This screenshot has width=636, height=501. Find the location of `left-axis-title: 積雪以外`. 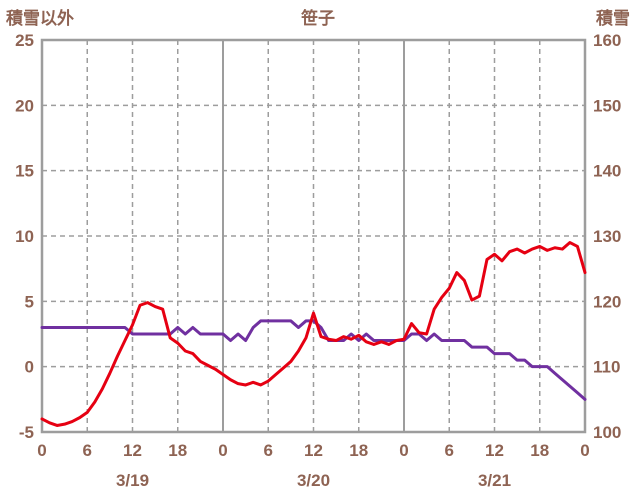

left-axis-title: 積雪以外 is located at coordinates (40, 18).